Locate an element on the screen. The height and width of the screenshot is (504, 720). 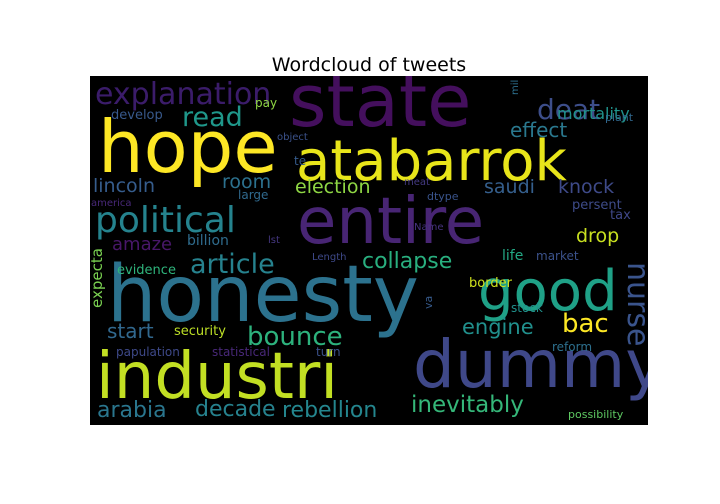
word-evidence: evidence is located at coordinates (146, 270).